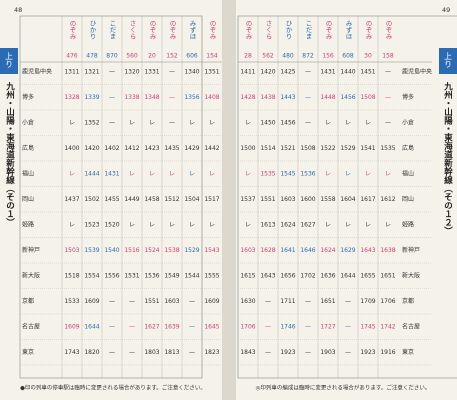 The width and height of the screenshot is (457, 400). I want to click on time: 1639, so click(171, 327).